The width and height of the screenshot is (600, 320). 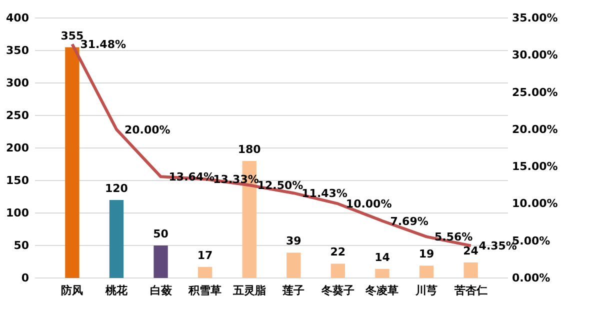 What do you see at coordinates (280, 185) in the screenshot?
I see `data-label: 12.50%` at bounding box center [280, 185].